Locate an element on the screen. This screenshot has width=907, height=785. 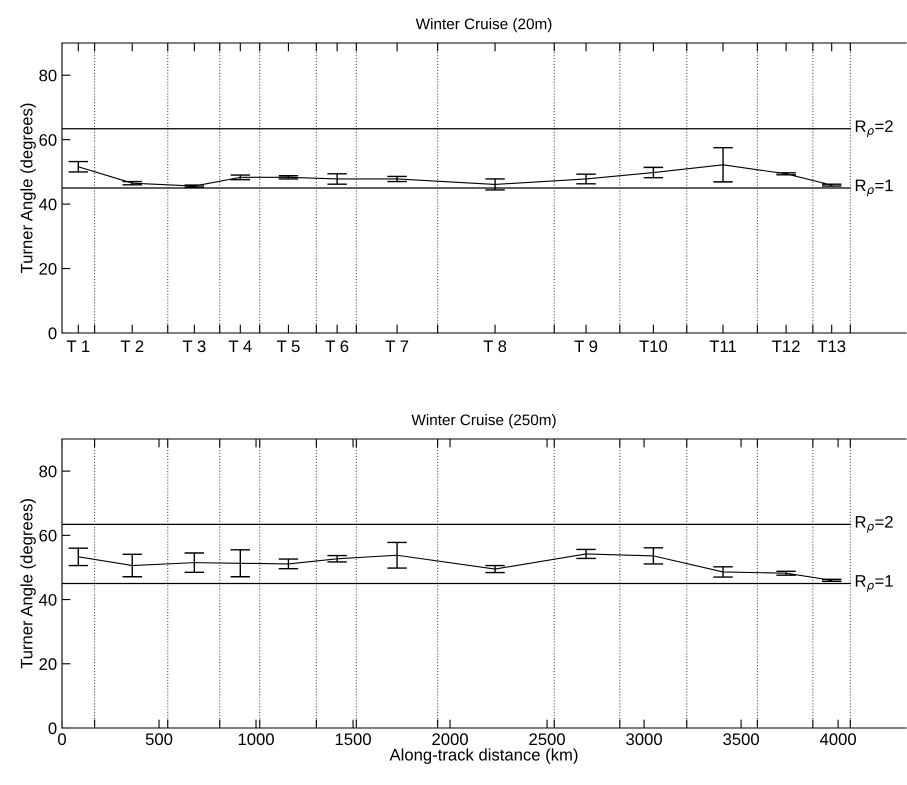
text: T 4 is located at coordinates (240, 346).